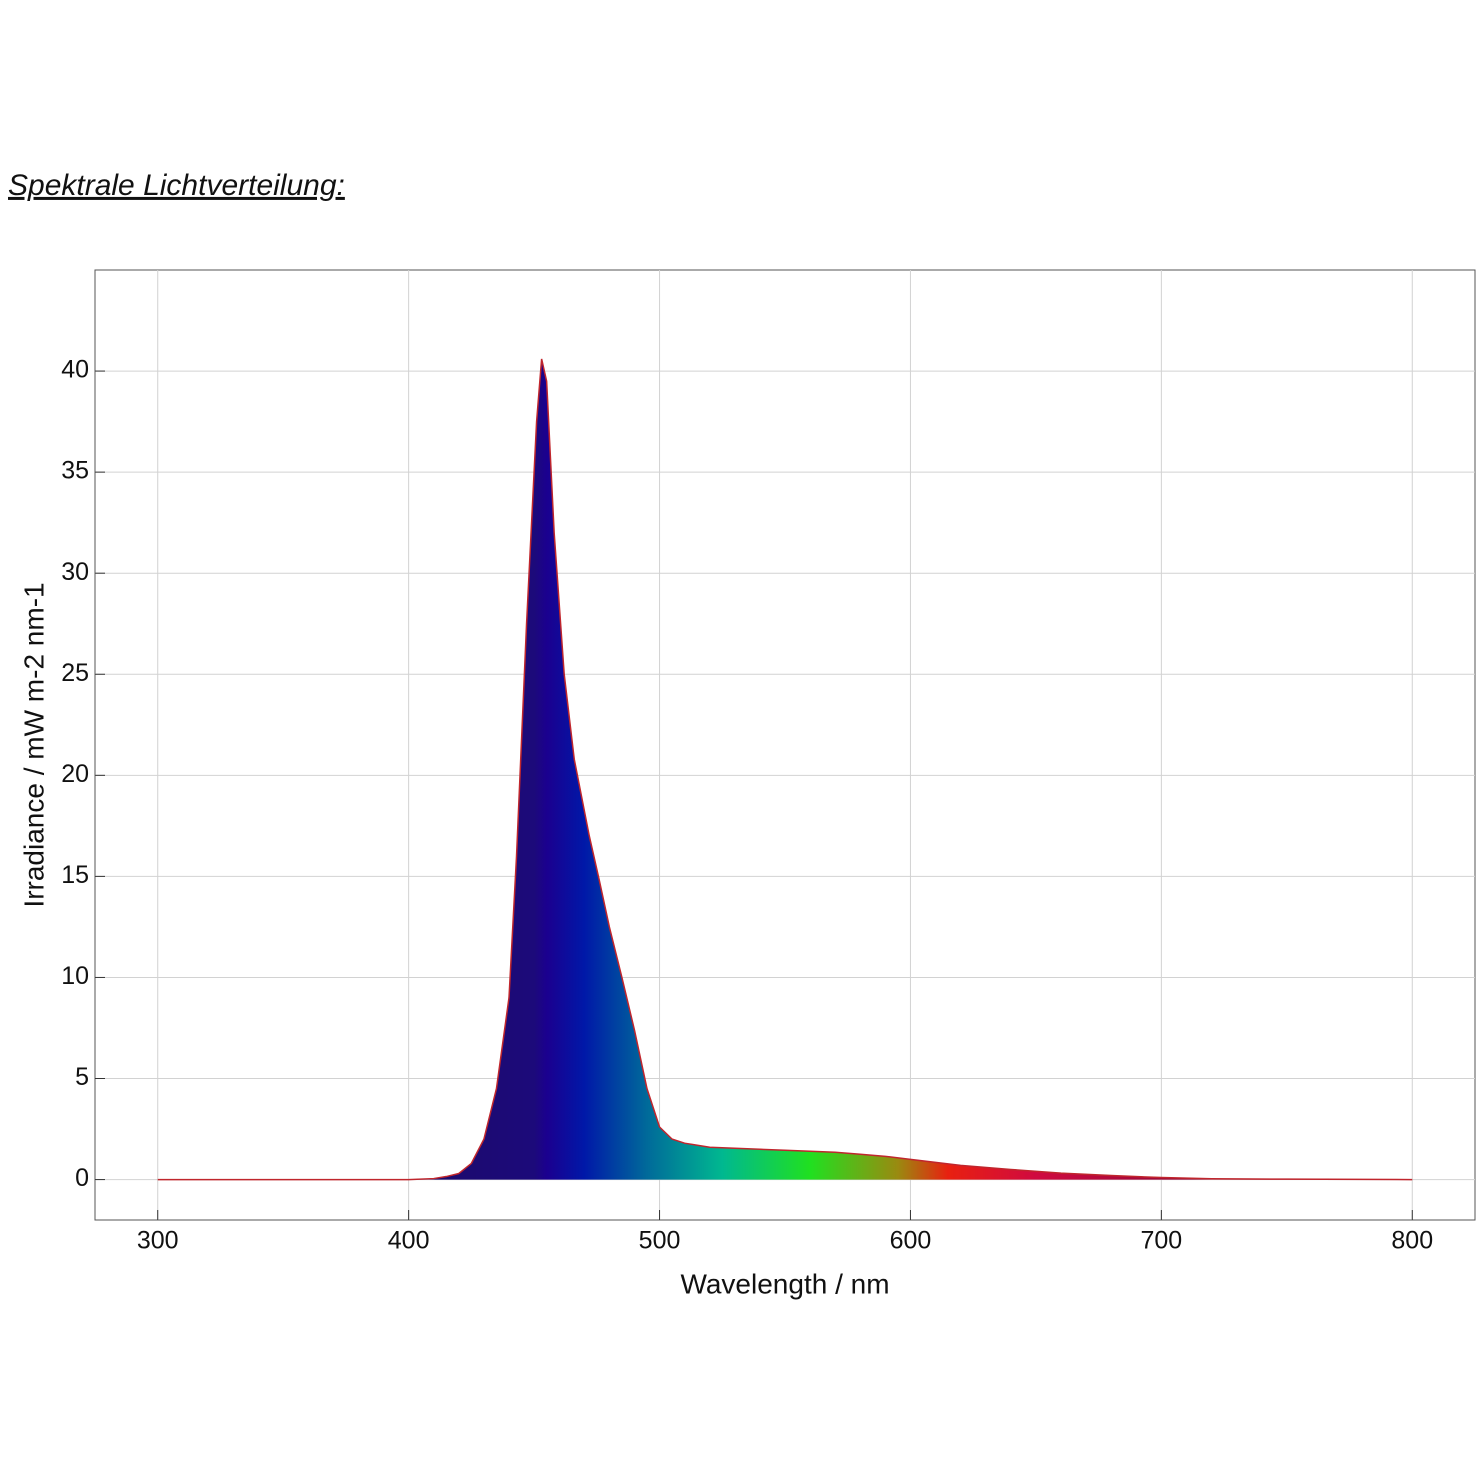 Image resolution: width=1481 pixels, height=1481 pixels. What do you see at coordinates (911, 1241) in the screenshot?
I see `x-tick-label: 600` at bounding box center [911, 1241].